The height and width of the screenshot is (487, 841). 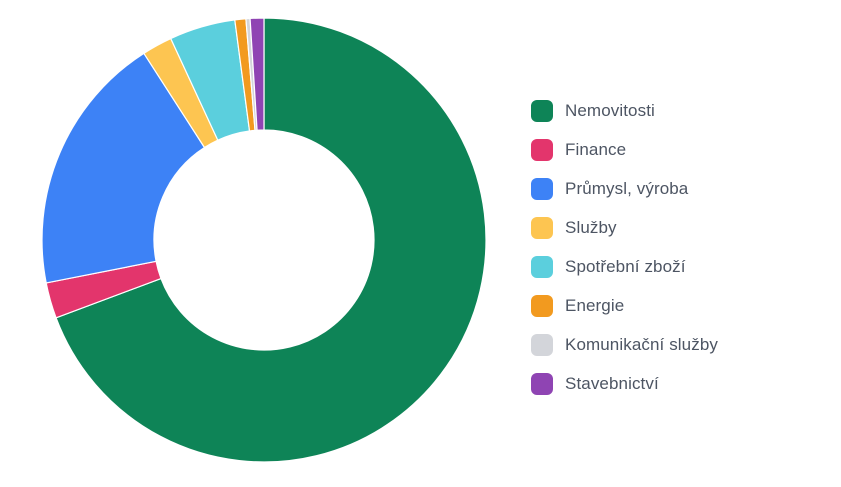 I want to click on legend-item-finance: Finance, so click(x=624, y=149).